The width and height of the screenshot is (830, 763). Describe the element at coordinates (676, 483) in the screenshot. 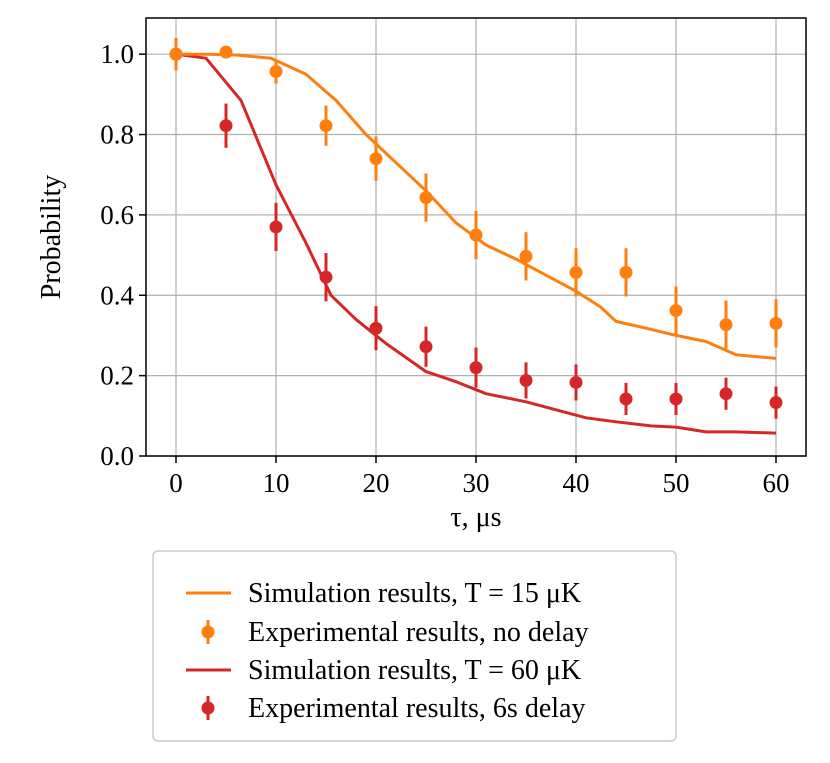

I see `x-tick-label: 50` at that location.